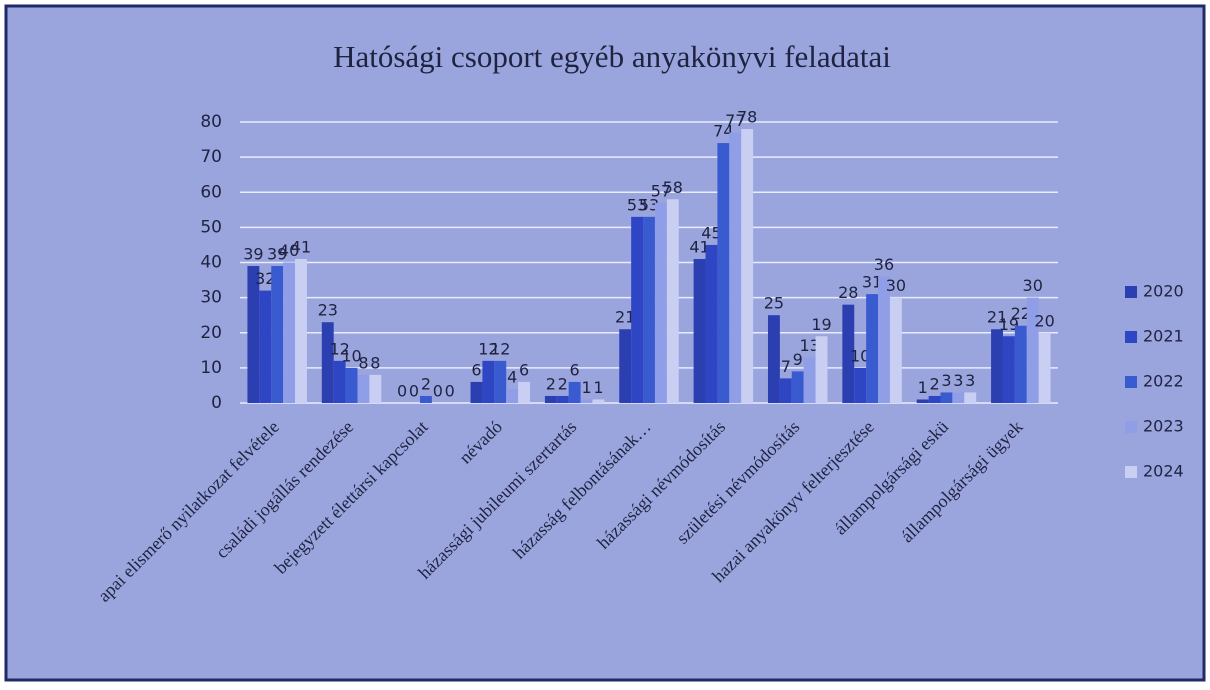 This screenshot has height=690, width=1210. I want to click on data-label: 78, so click(747, 117).